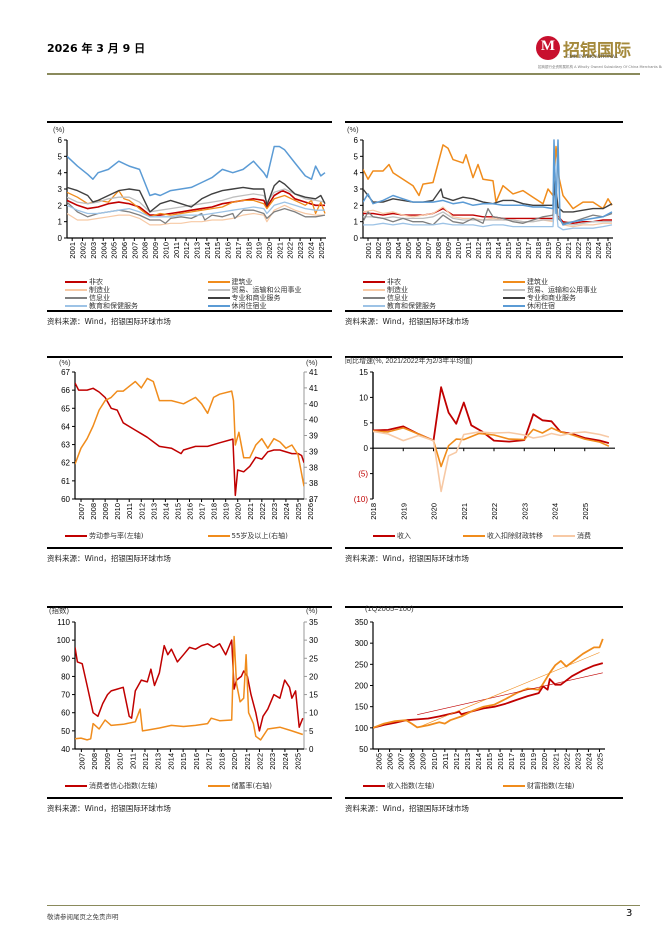  I want to click on y-tick-label: 50, so click(65, 731).